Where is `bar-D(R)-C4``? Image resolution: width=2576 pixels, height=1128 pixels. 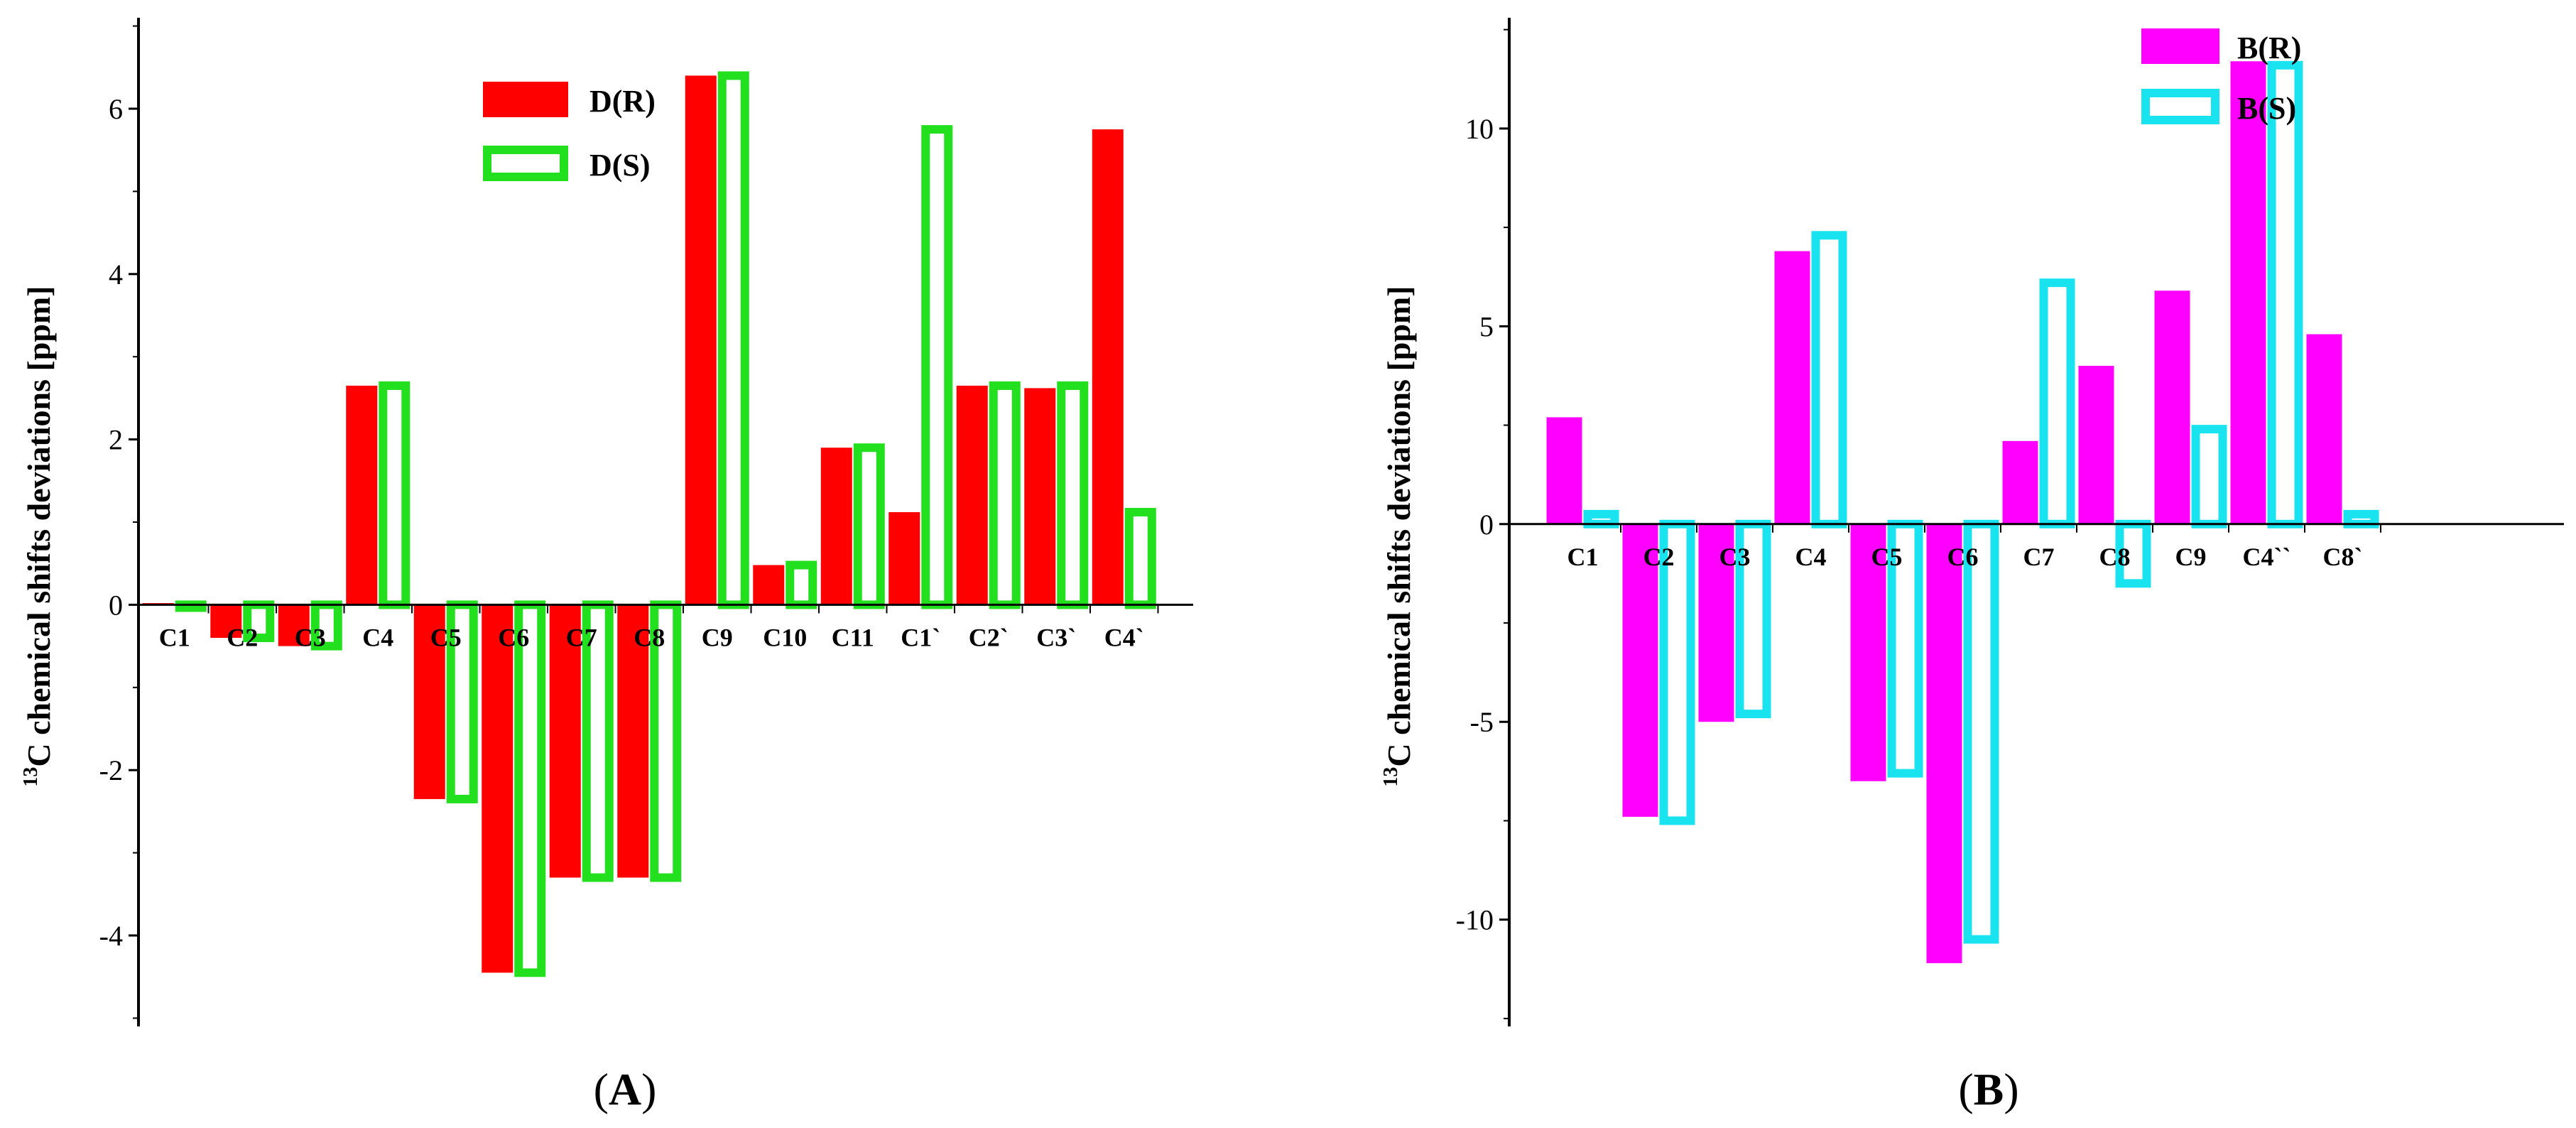 bar-D(R)-C4` is located at coordinates (1108, 367).